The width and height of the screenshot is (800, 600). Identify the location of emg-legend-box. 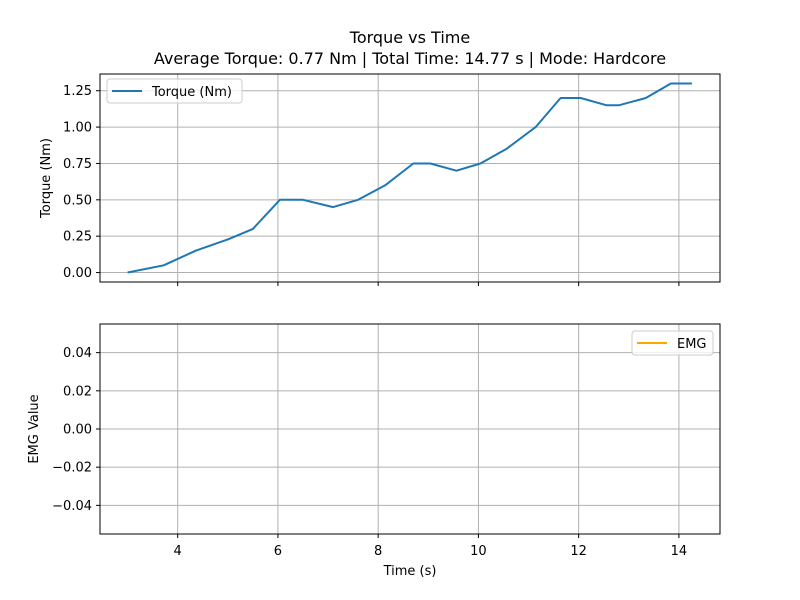
(672, 343).